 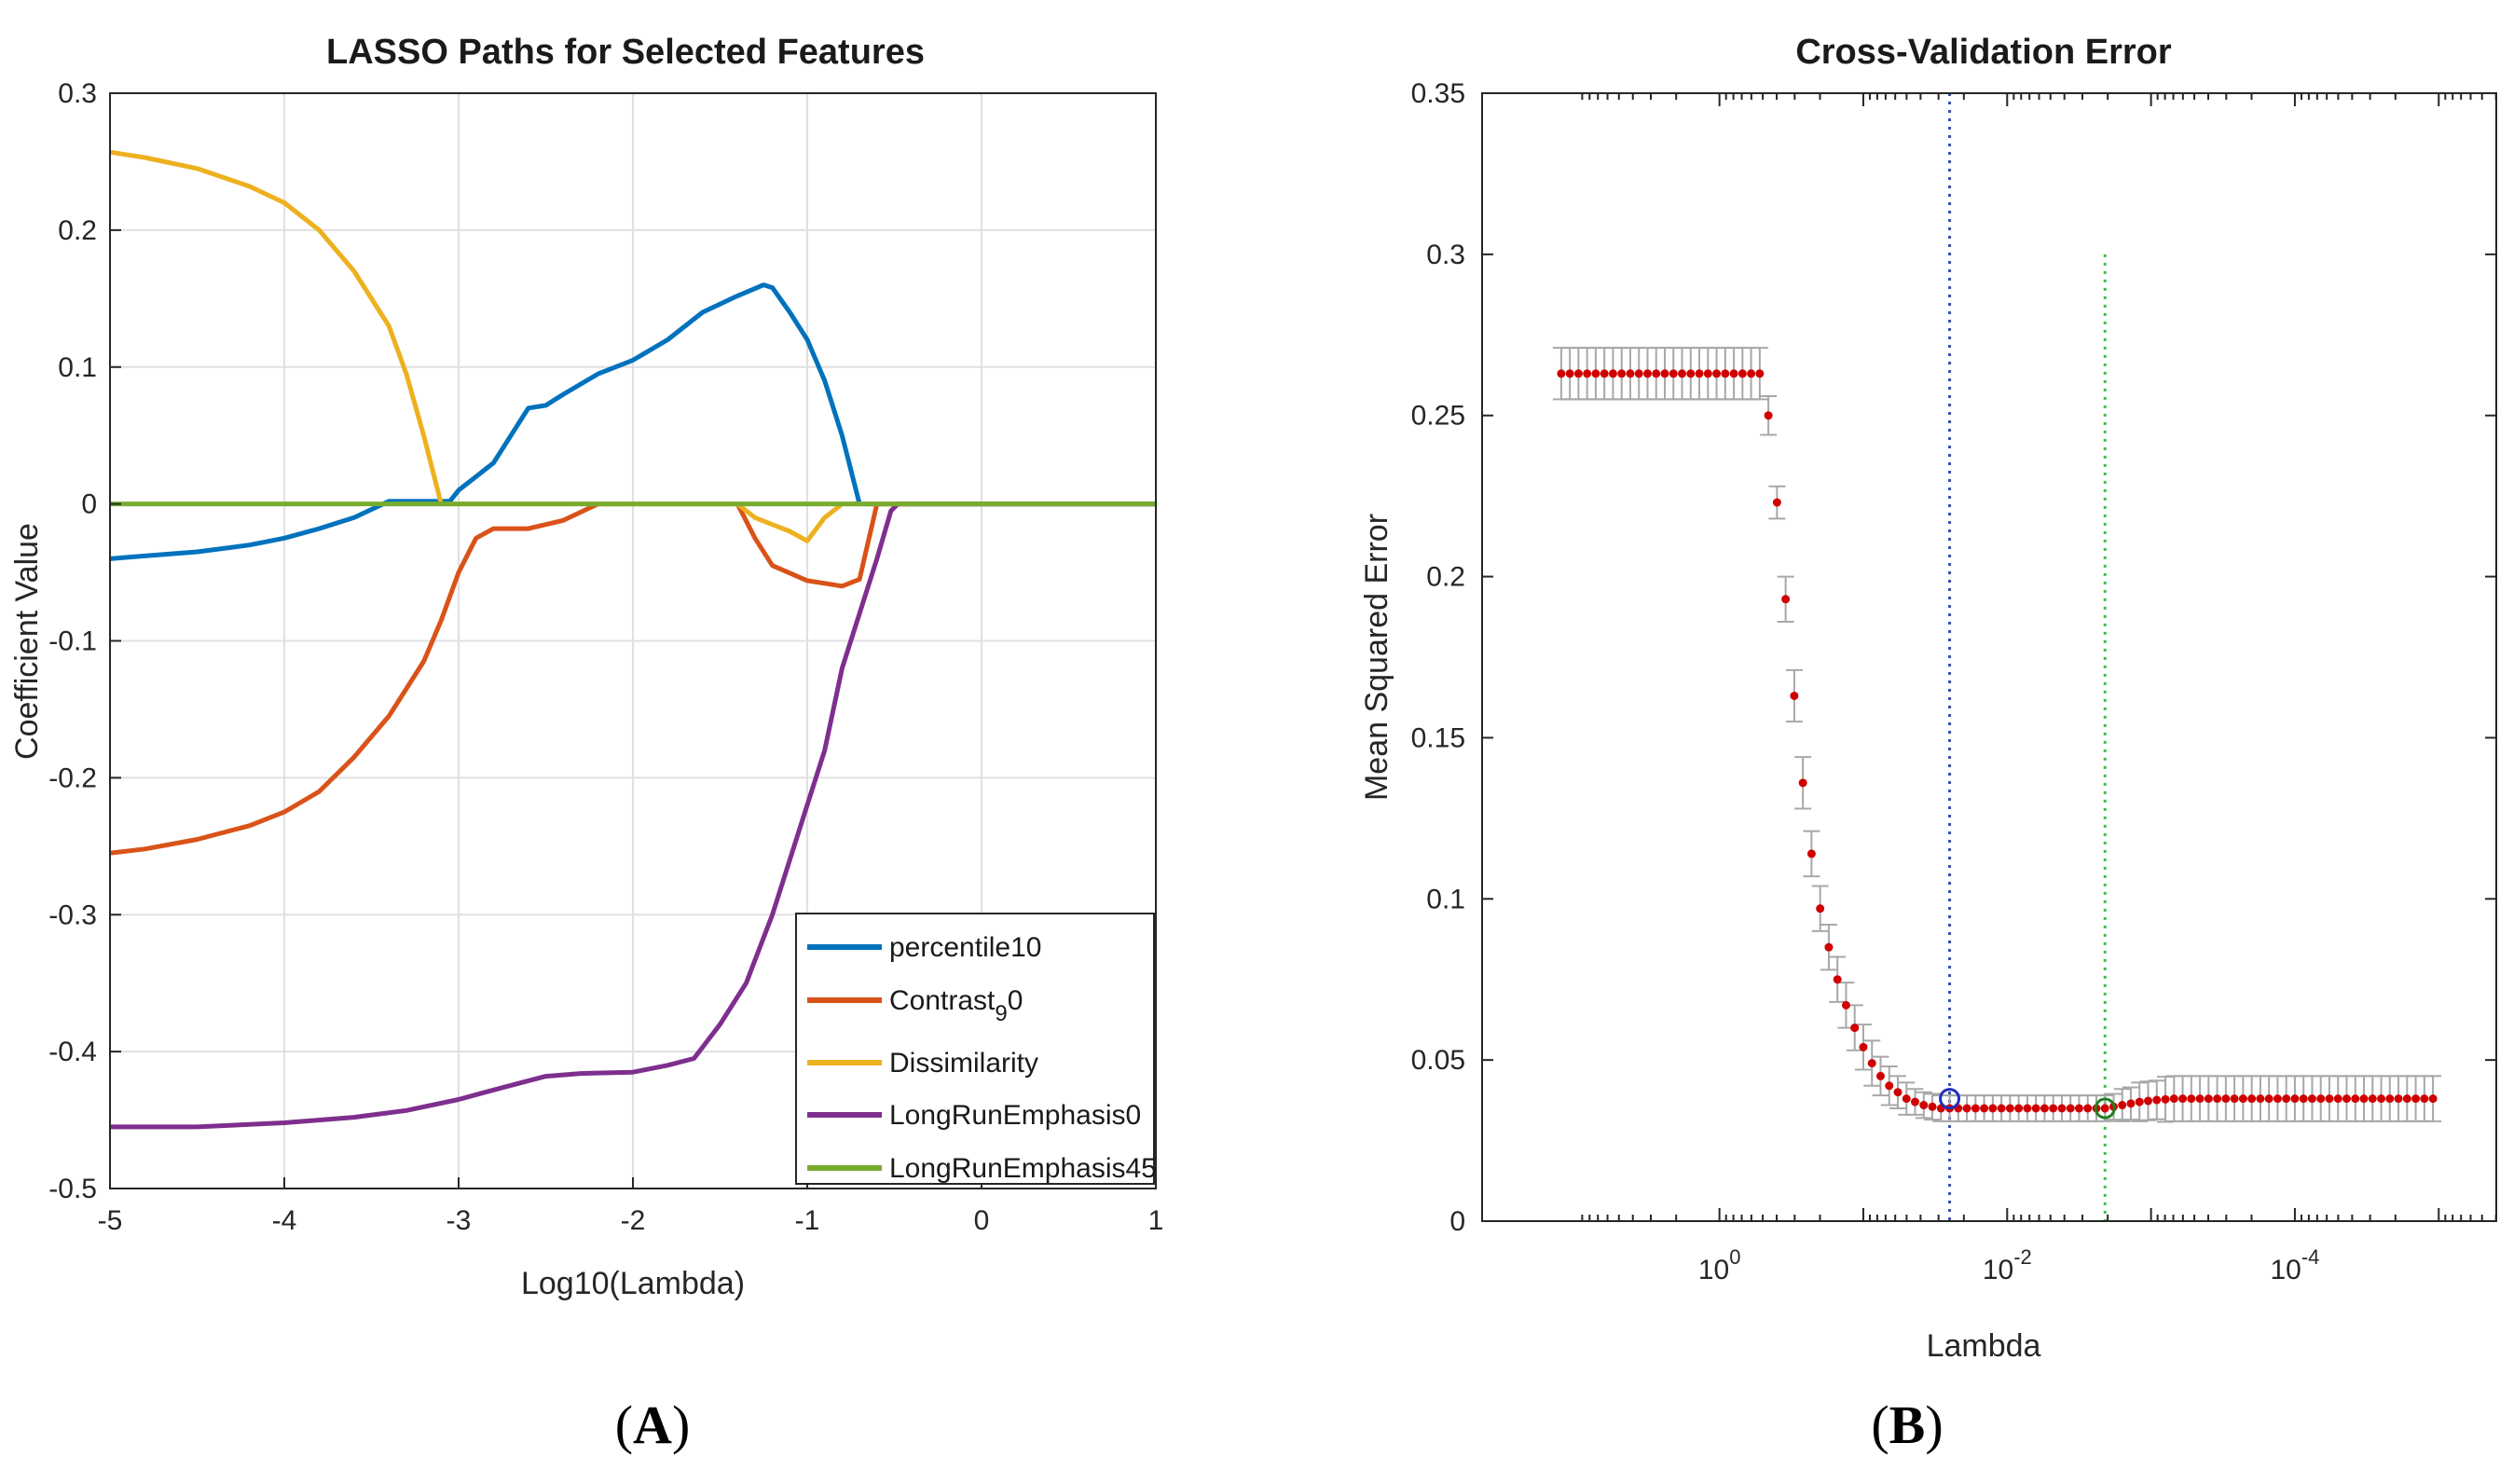 I want to click on x-tick-label: -1, so click(x=807, y=1220).